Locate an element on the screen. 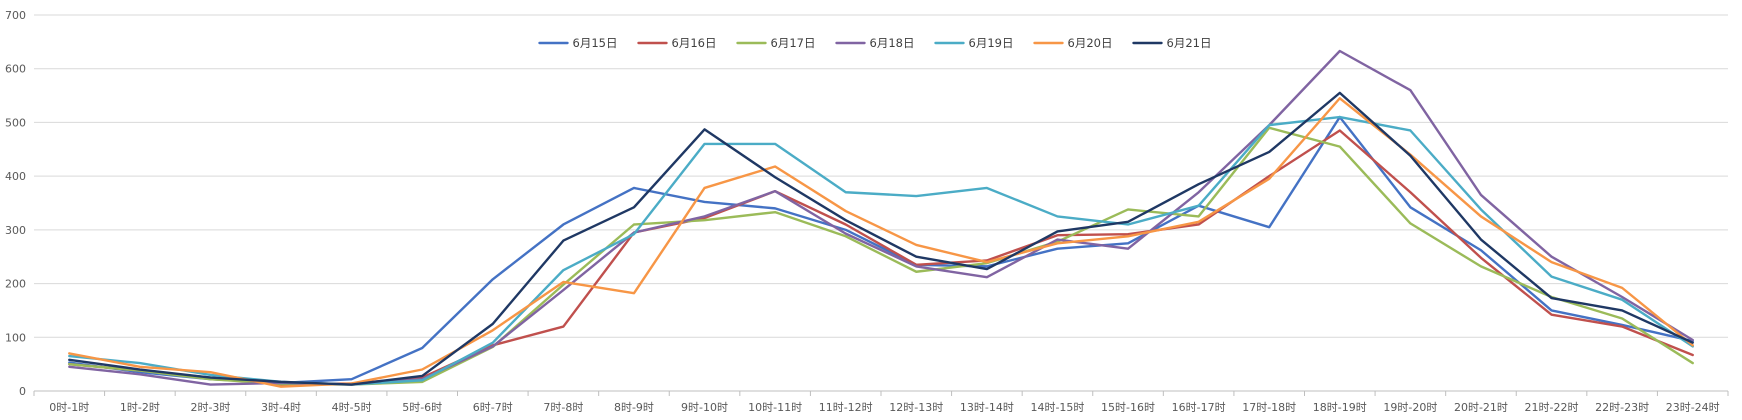 The image size is (1742, 420). y-tick-label: 300 is located at coordinates (15, 230).